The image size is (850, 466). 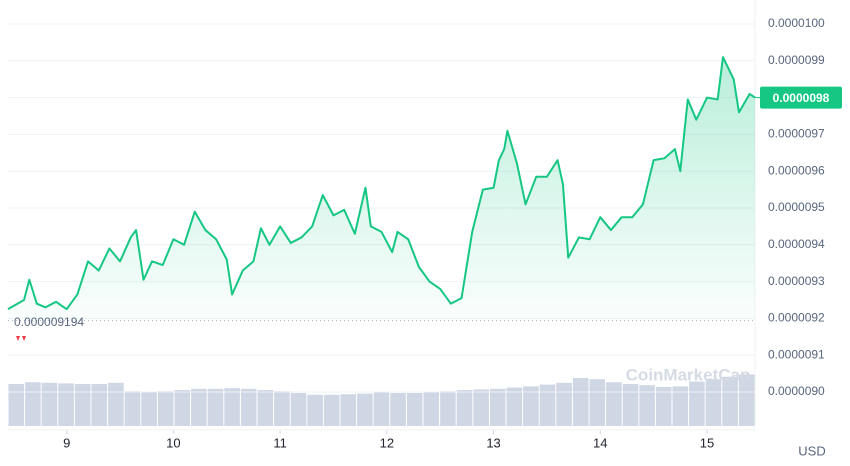 I want to click on x-tick-label: 9, so click(x=66, y=442).